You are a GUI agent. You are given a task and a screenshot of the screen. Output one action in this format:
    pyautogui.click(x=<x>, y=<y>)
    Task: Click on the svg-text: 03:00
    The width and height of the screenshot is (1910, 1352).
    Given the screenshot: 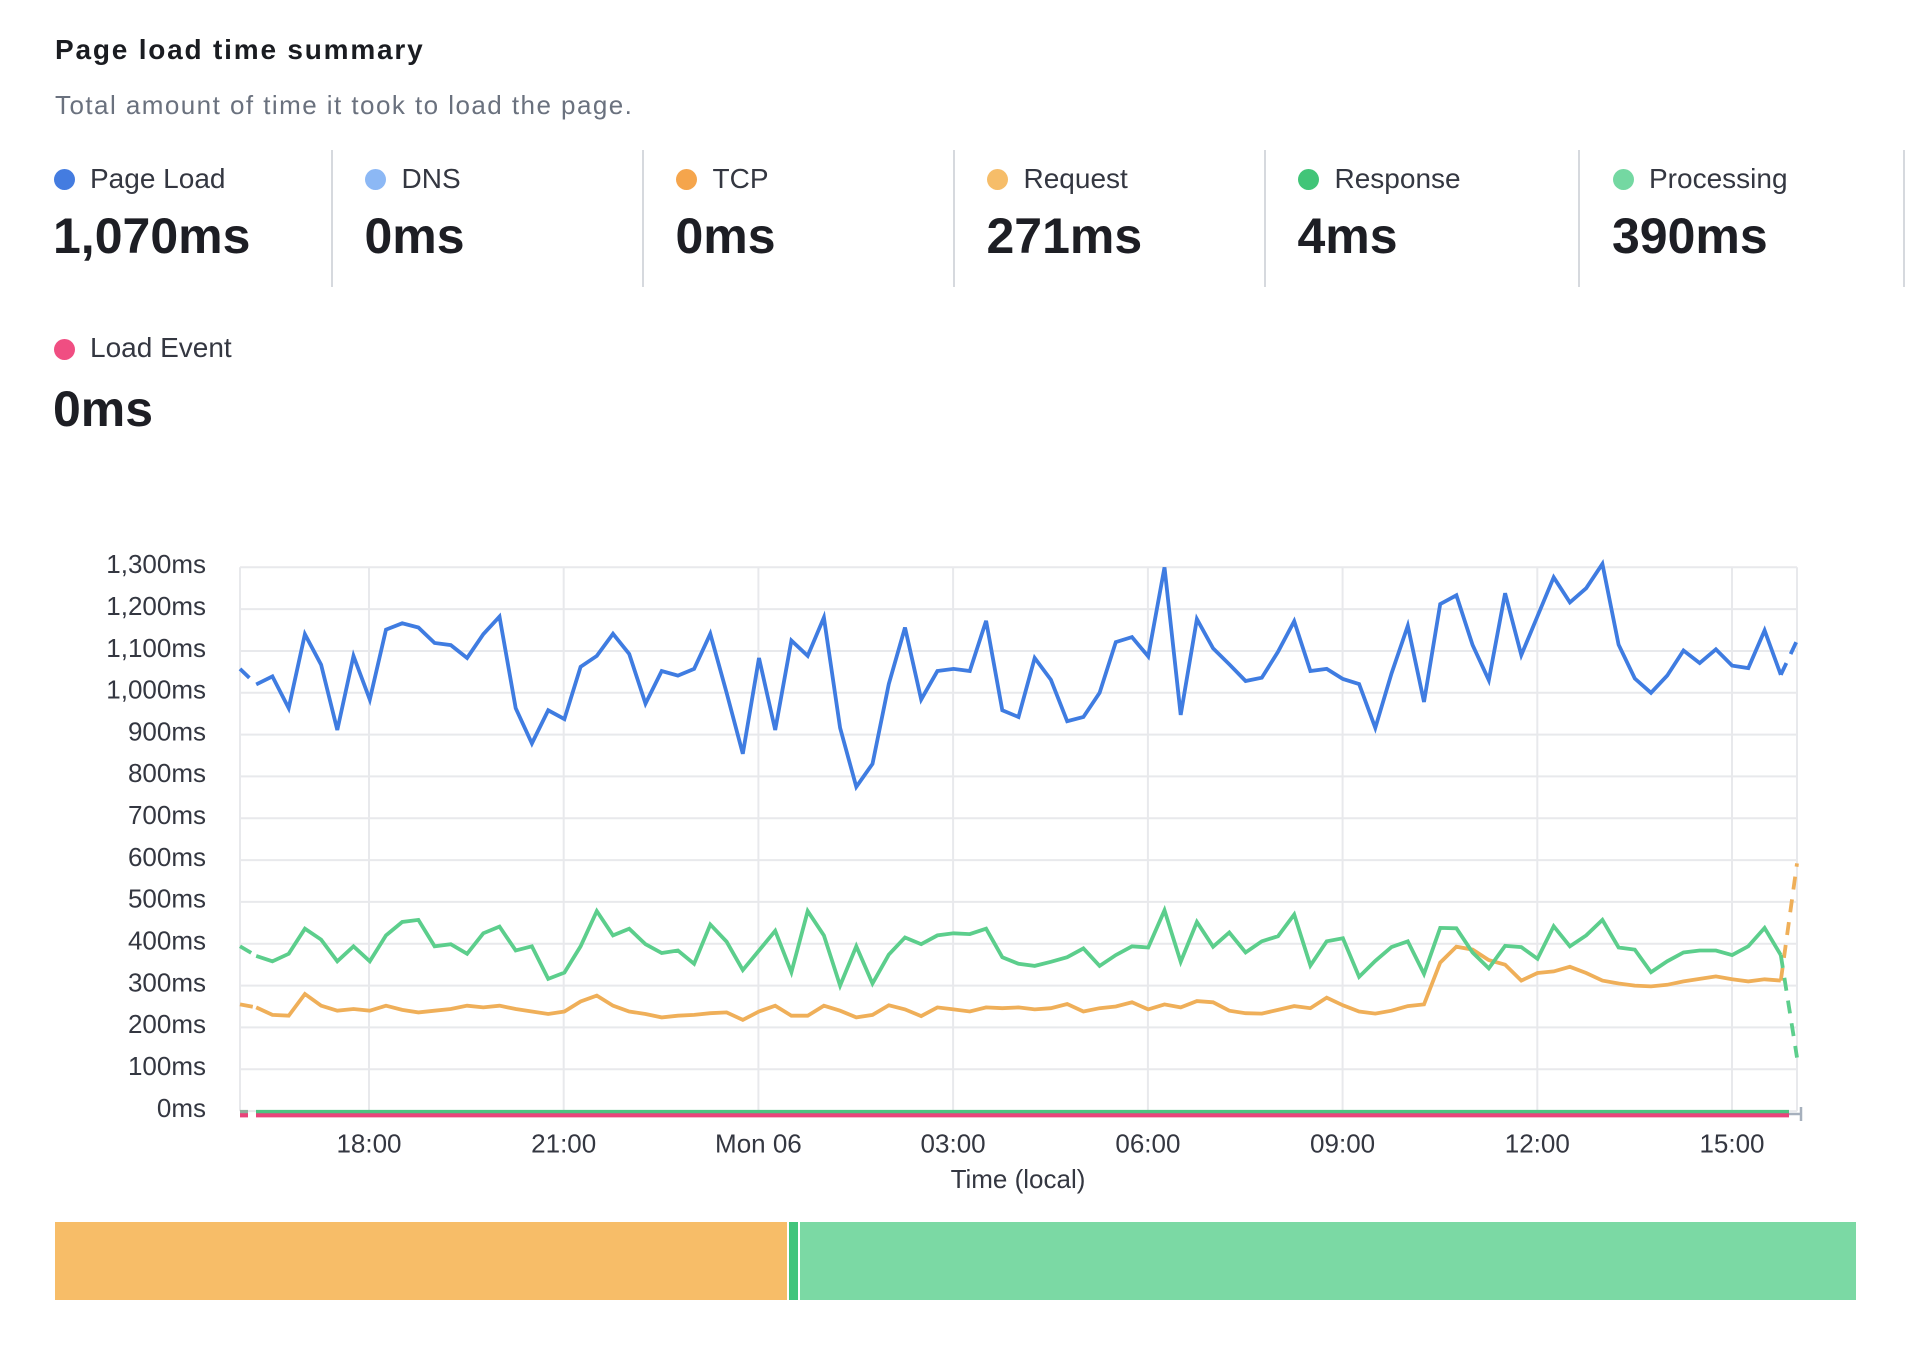 What is the action you would take?
    pyautogui.click(x=953, y=1144)
    